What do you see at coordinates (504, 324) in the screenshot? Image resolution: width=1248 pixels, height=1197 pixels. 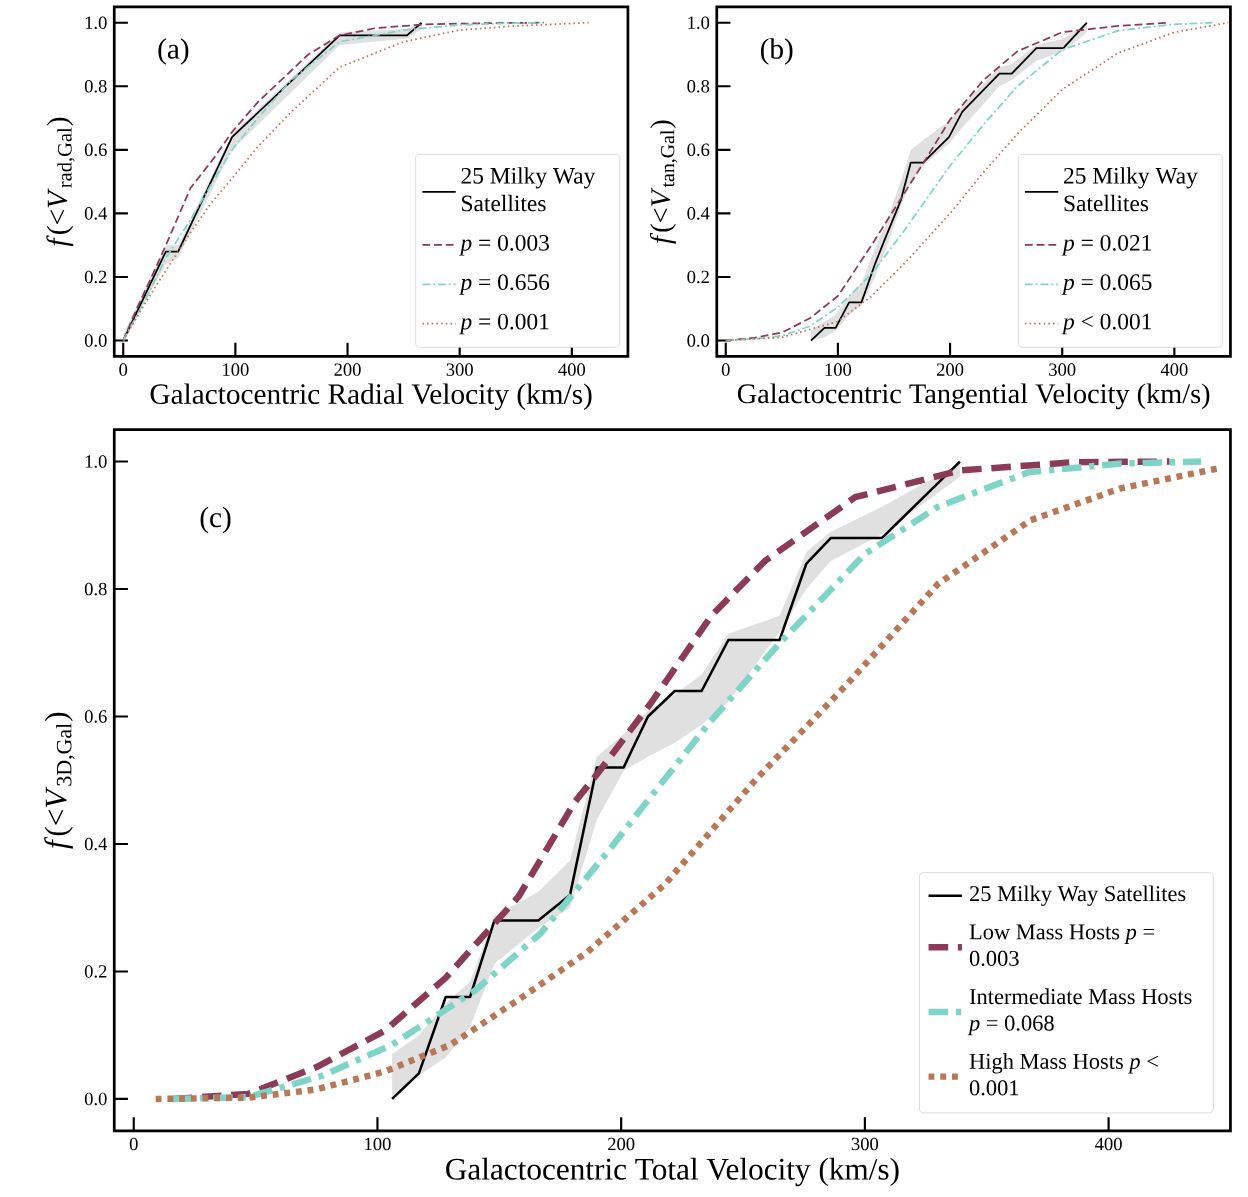 I see `legend-label: p = 0.001` at bounding box center [504, 324].